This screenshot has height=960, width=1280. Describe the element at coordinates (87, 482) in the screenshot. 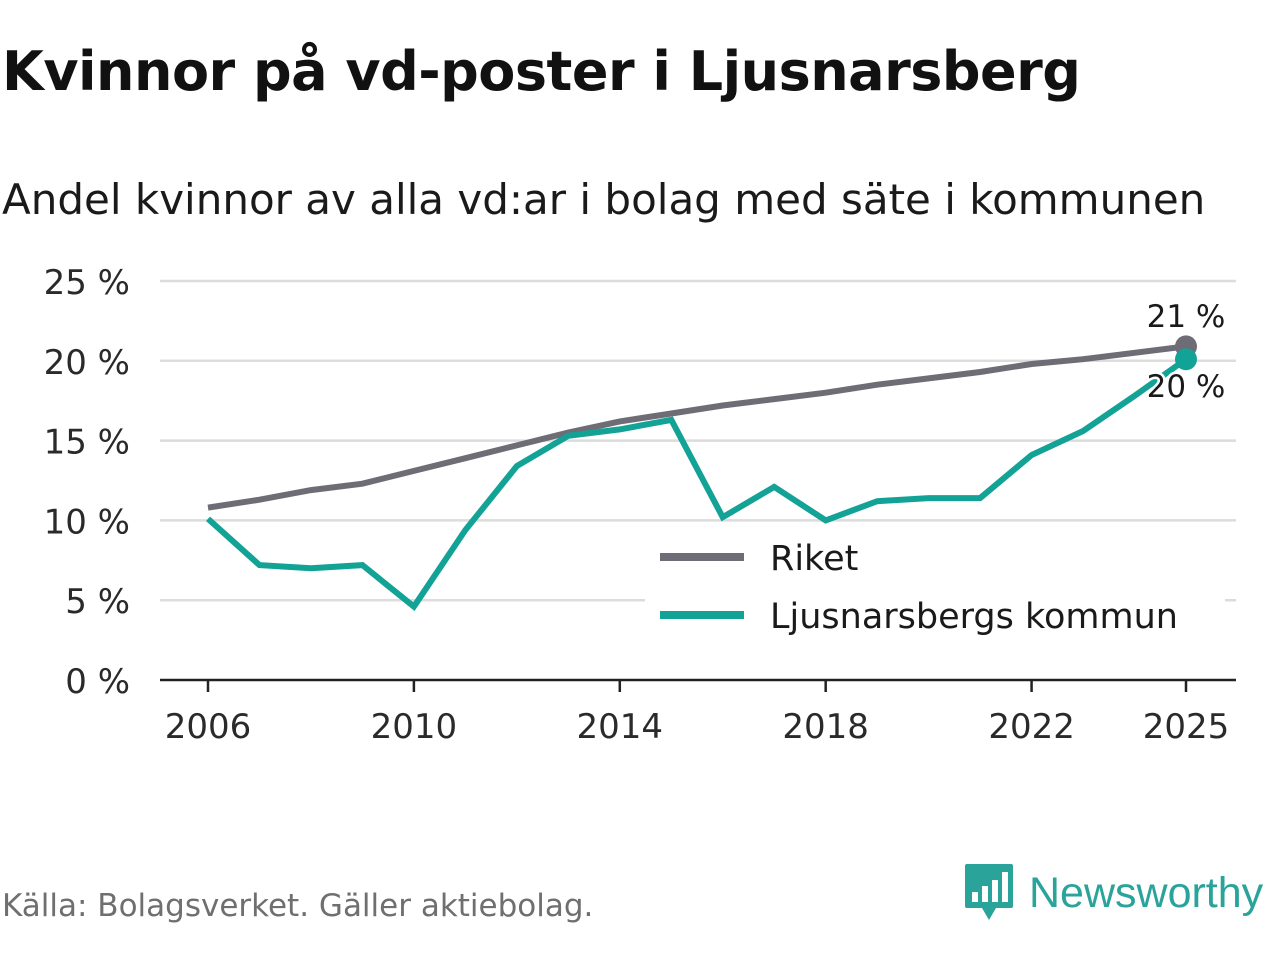

I see `y-axis-ticks: 0 % 5 % 10 % 15 % 20 % 25 %` at that location.